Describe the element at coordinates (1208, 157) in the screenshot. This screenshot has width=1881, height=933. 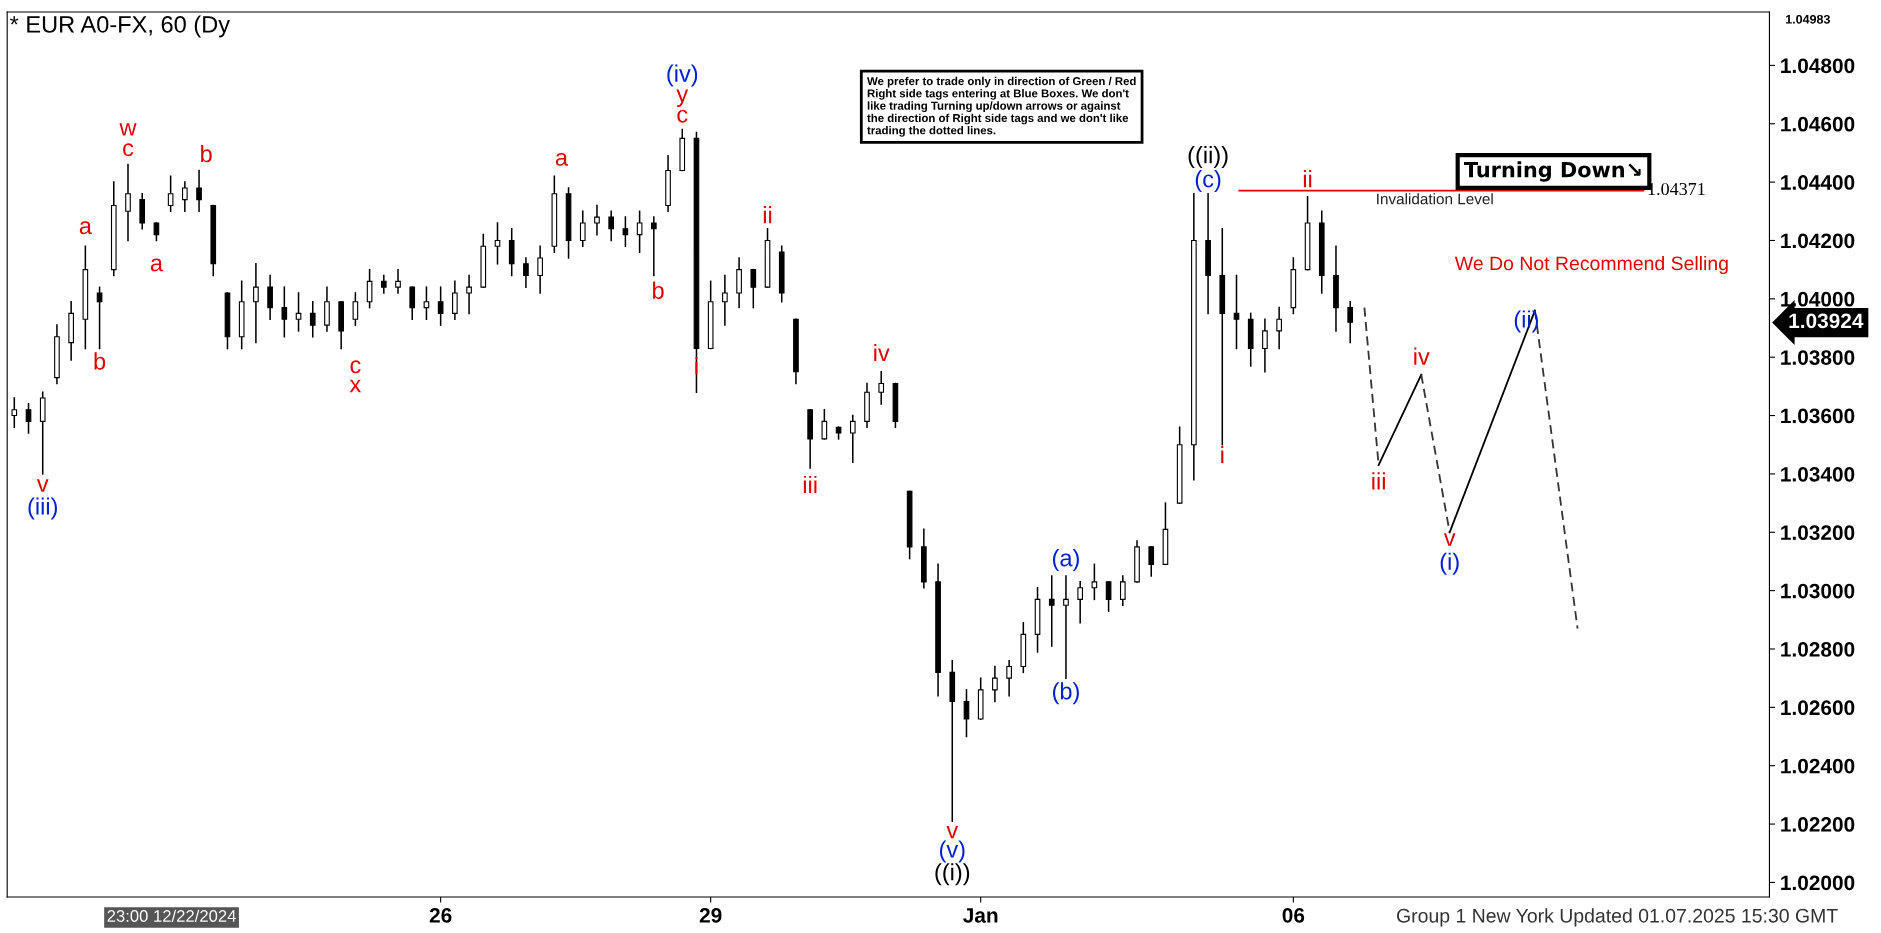
I see `annotation: ((ii))` at that location.